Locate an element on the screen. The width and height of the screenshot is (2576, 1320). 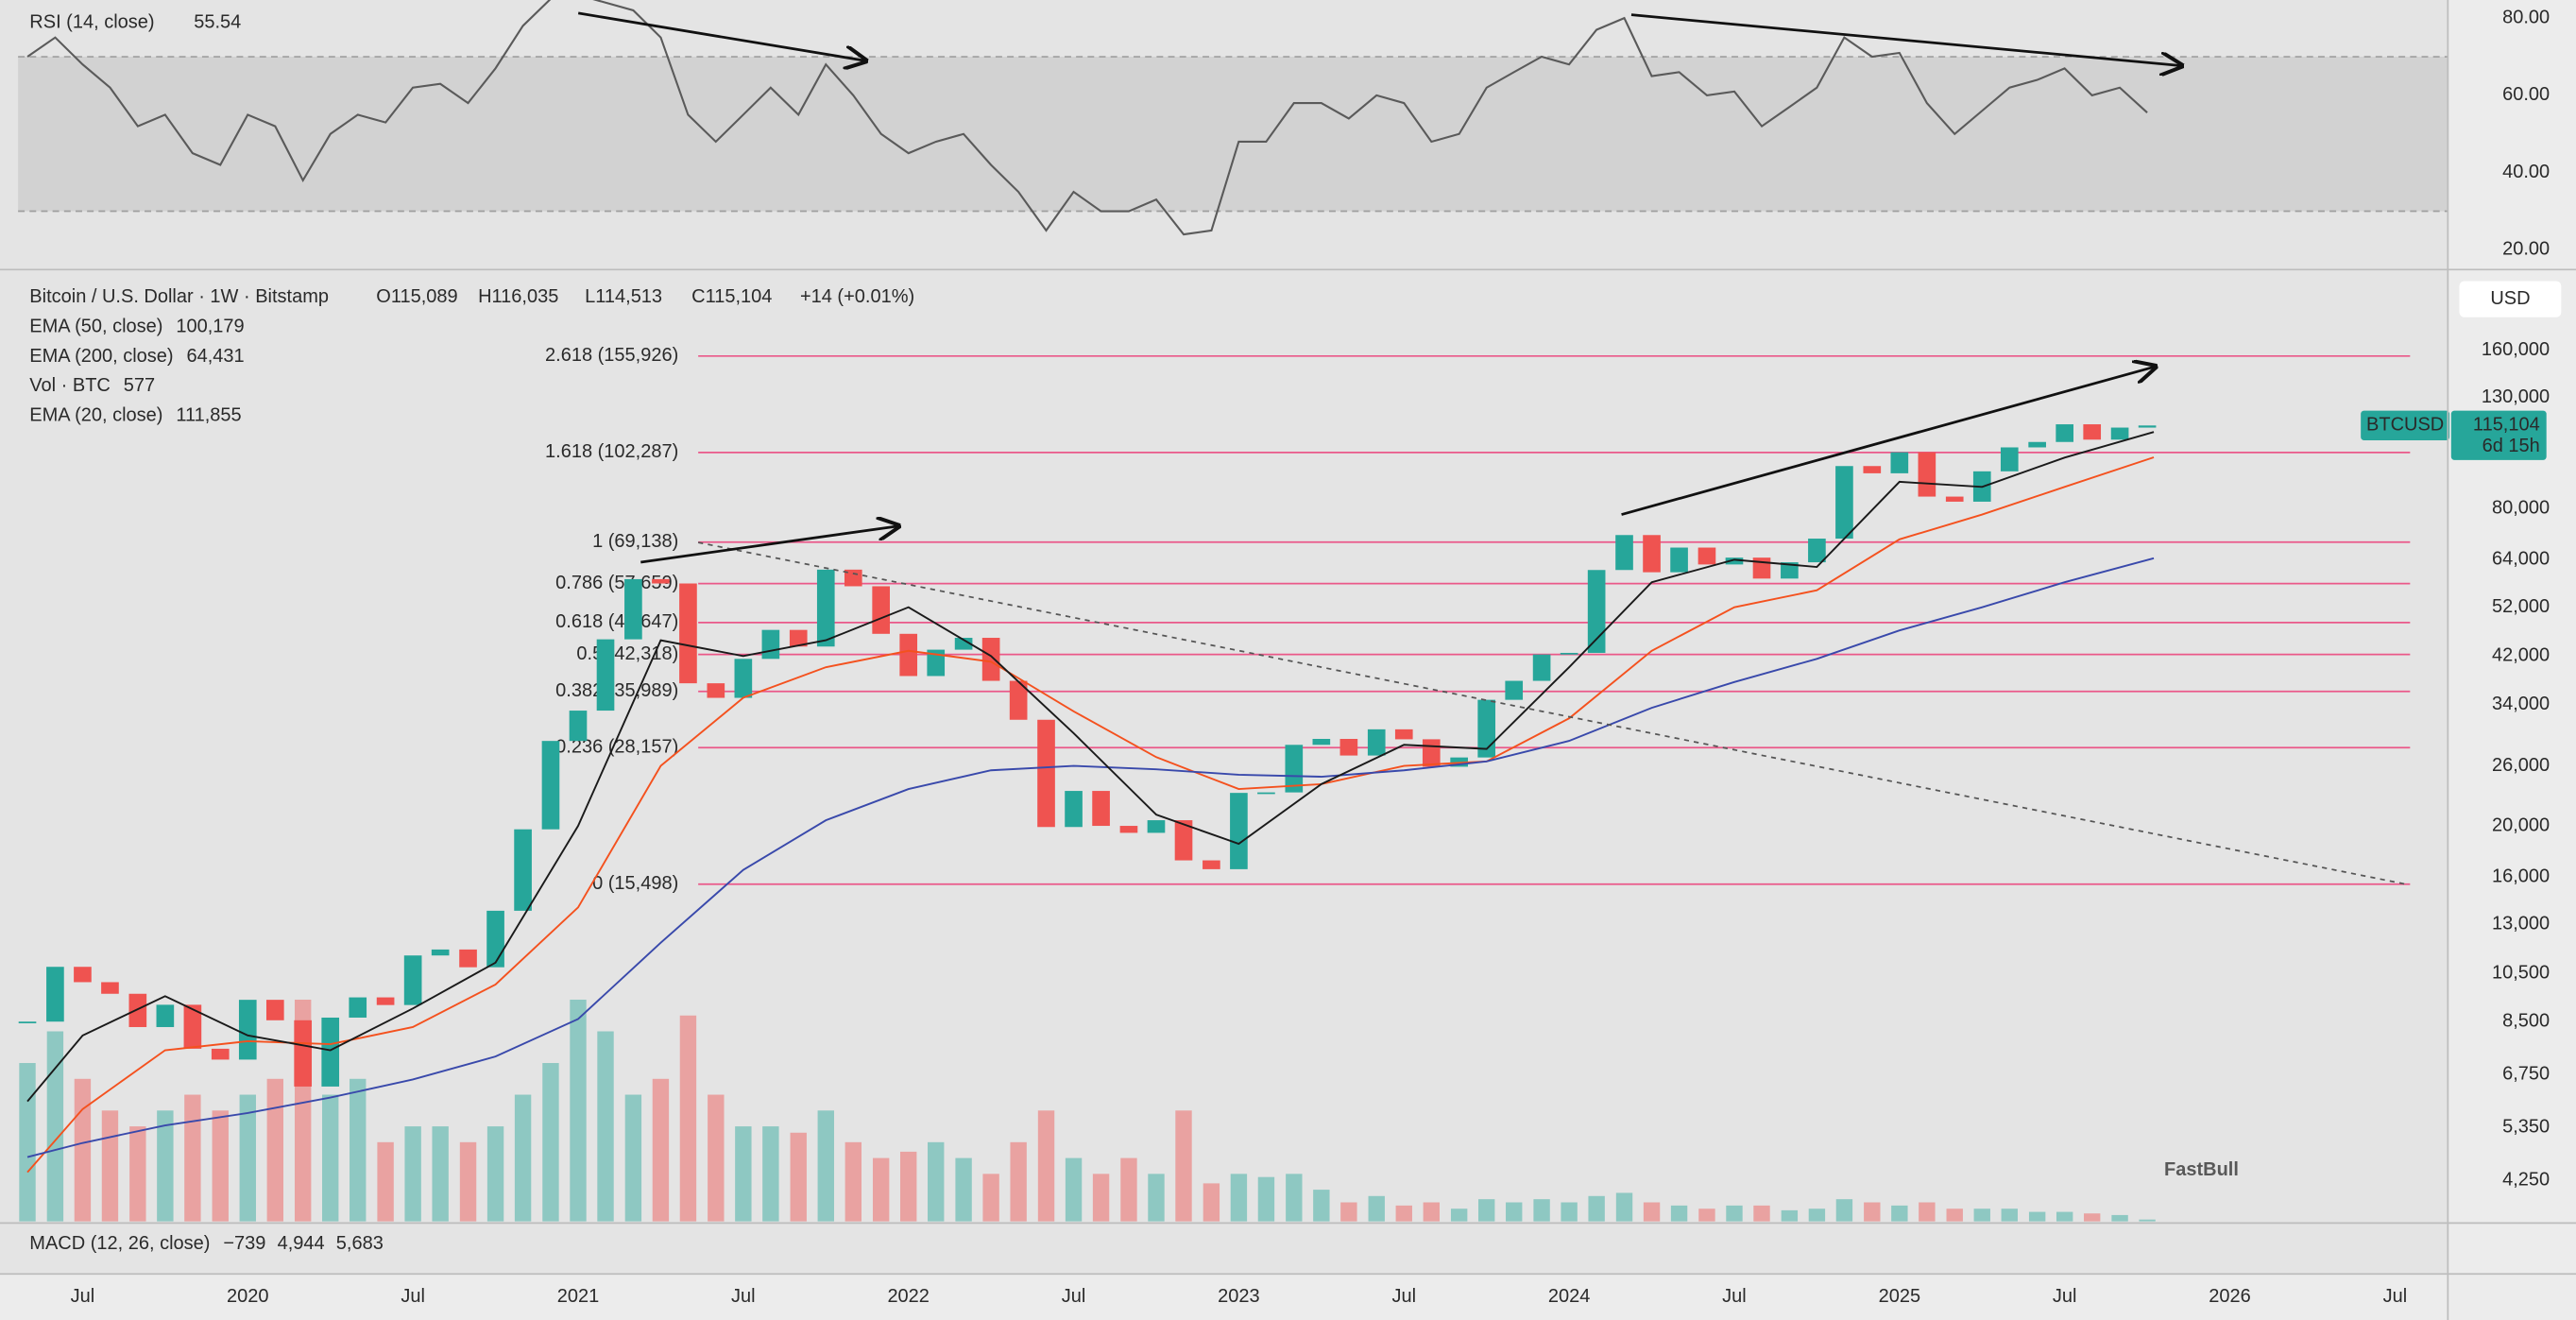
y-tick-label: 40.00 is located at coordinates (2526, 172).